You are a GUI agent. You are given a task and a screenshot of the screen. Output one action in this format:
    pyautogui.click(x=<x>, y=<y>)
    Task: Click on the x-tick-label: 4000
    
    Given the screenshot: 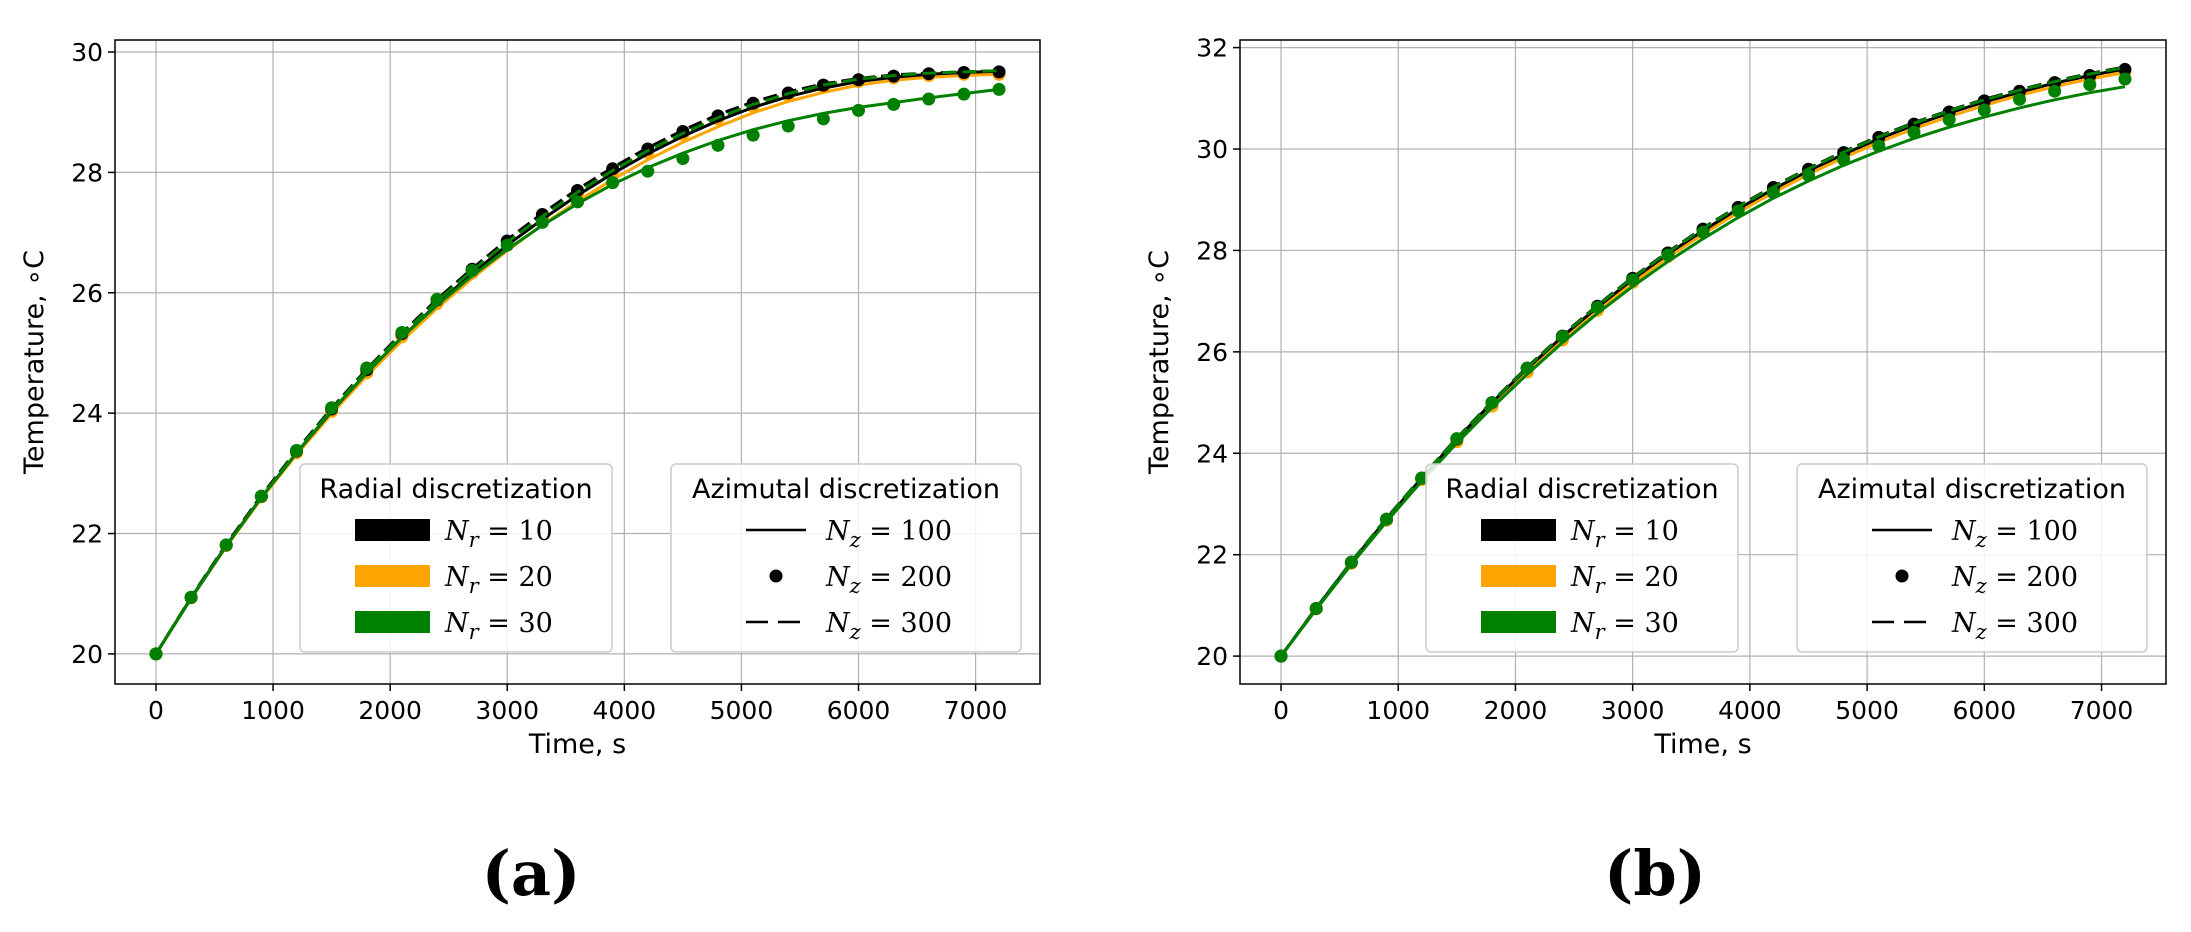 What is the action you would take?
    pyautogui.click(x=625, y=710)
    